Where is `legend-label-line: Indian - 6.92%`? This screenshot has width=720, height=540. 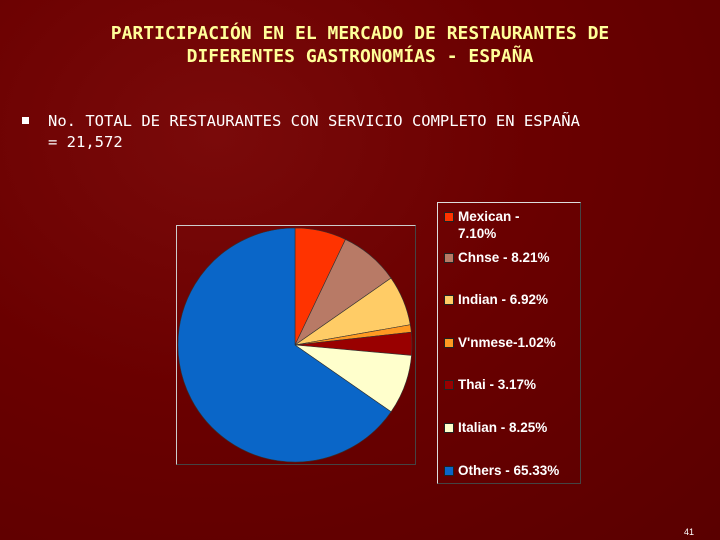 legend-label-line: Indian - 6.92% is located at coordinates (503, 299).